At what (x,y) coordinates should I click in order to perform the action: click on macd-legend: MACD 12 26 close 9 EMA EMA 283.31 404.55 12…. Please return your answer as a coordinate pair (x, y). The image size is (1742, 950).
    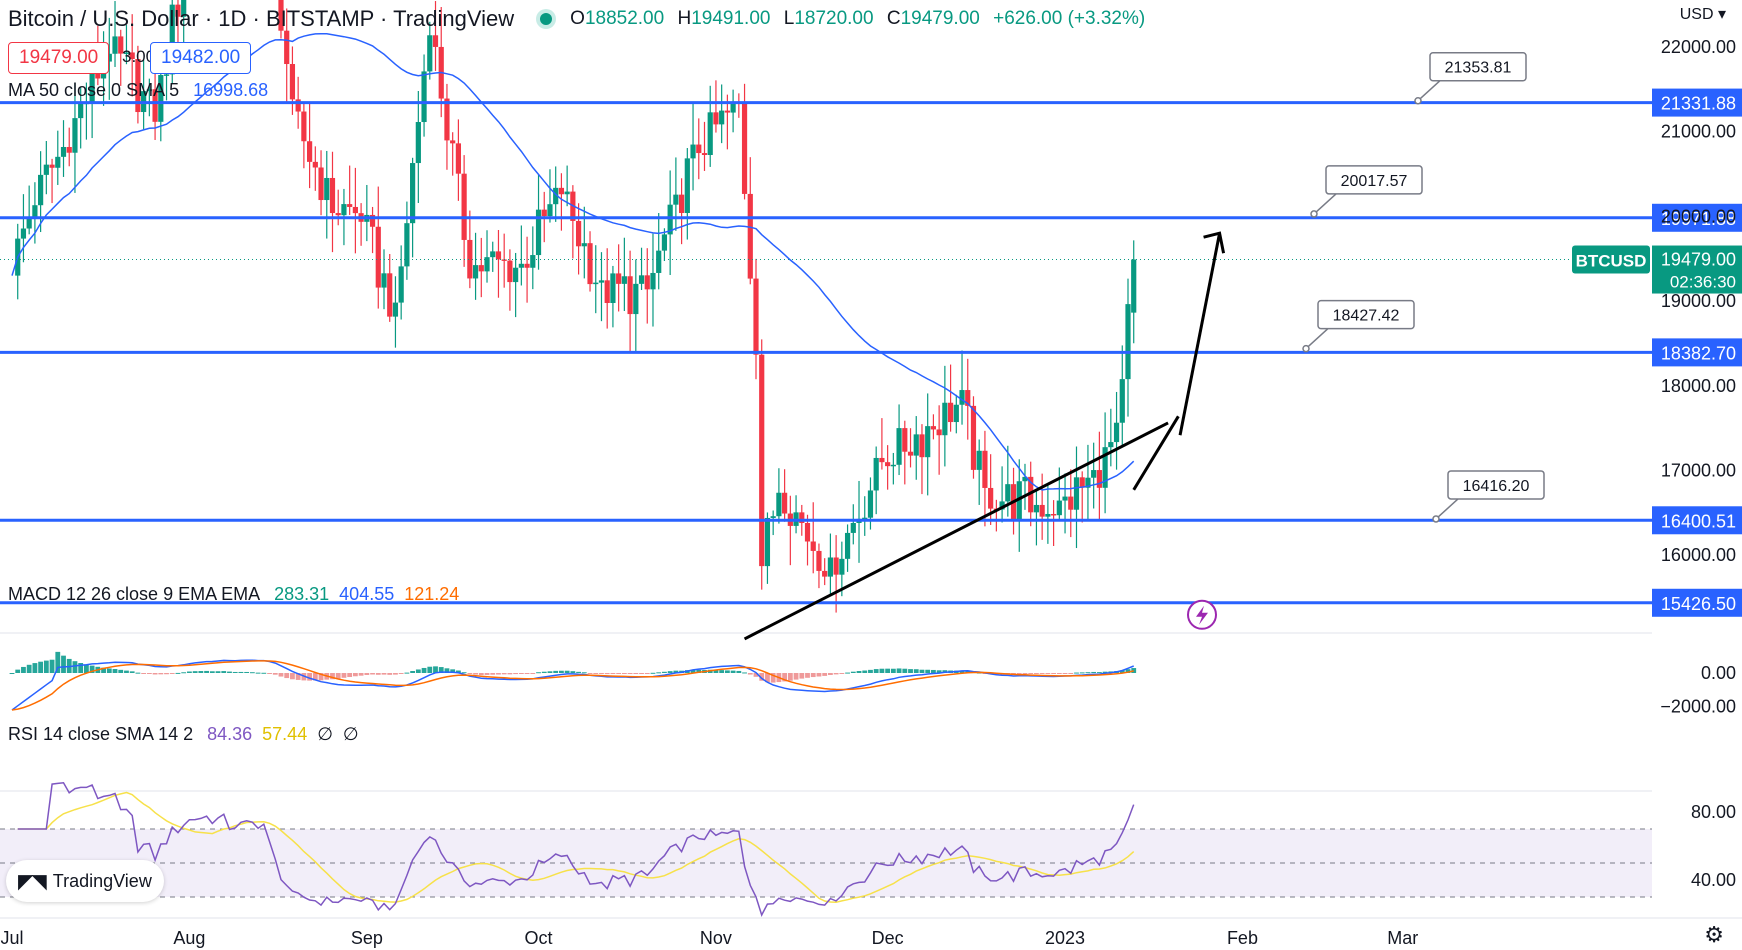
    Looking at the image, I should click on (233, 594).